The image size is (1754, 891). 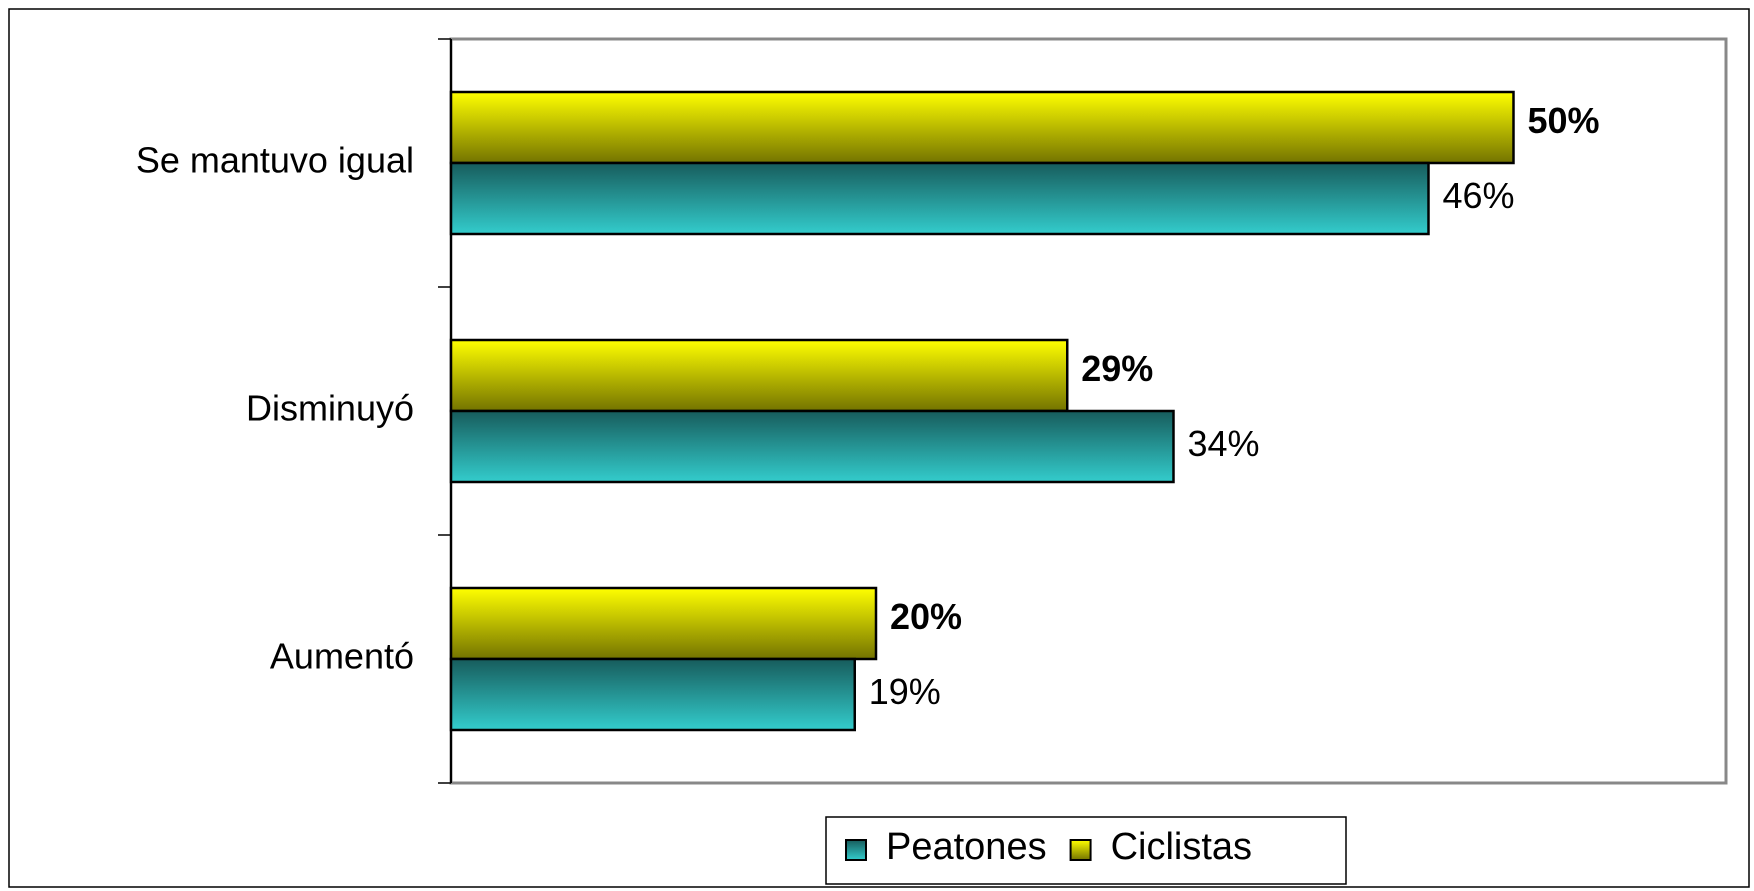 What do you see at coordinates (926, 616) in the screenshot?
I see `value-label: 20%` at bounding box center [926, 616].